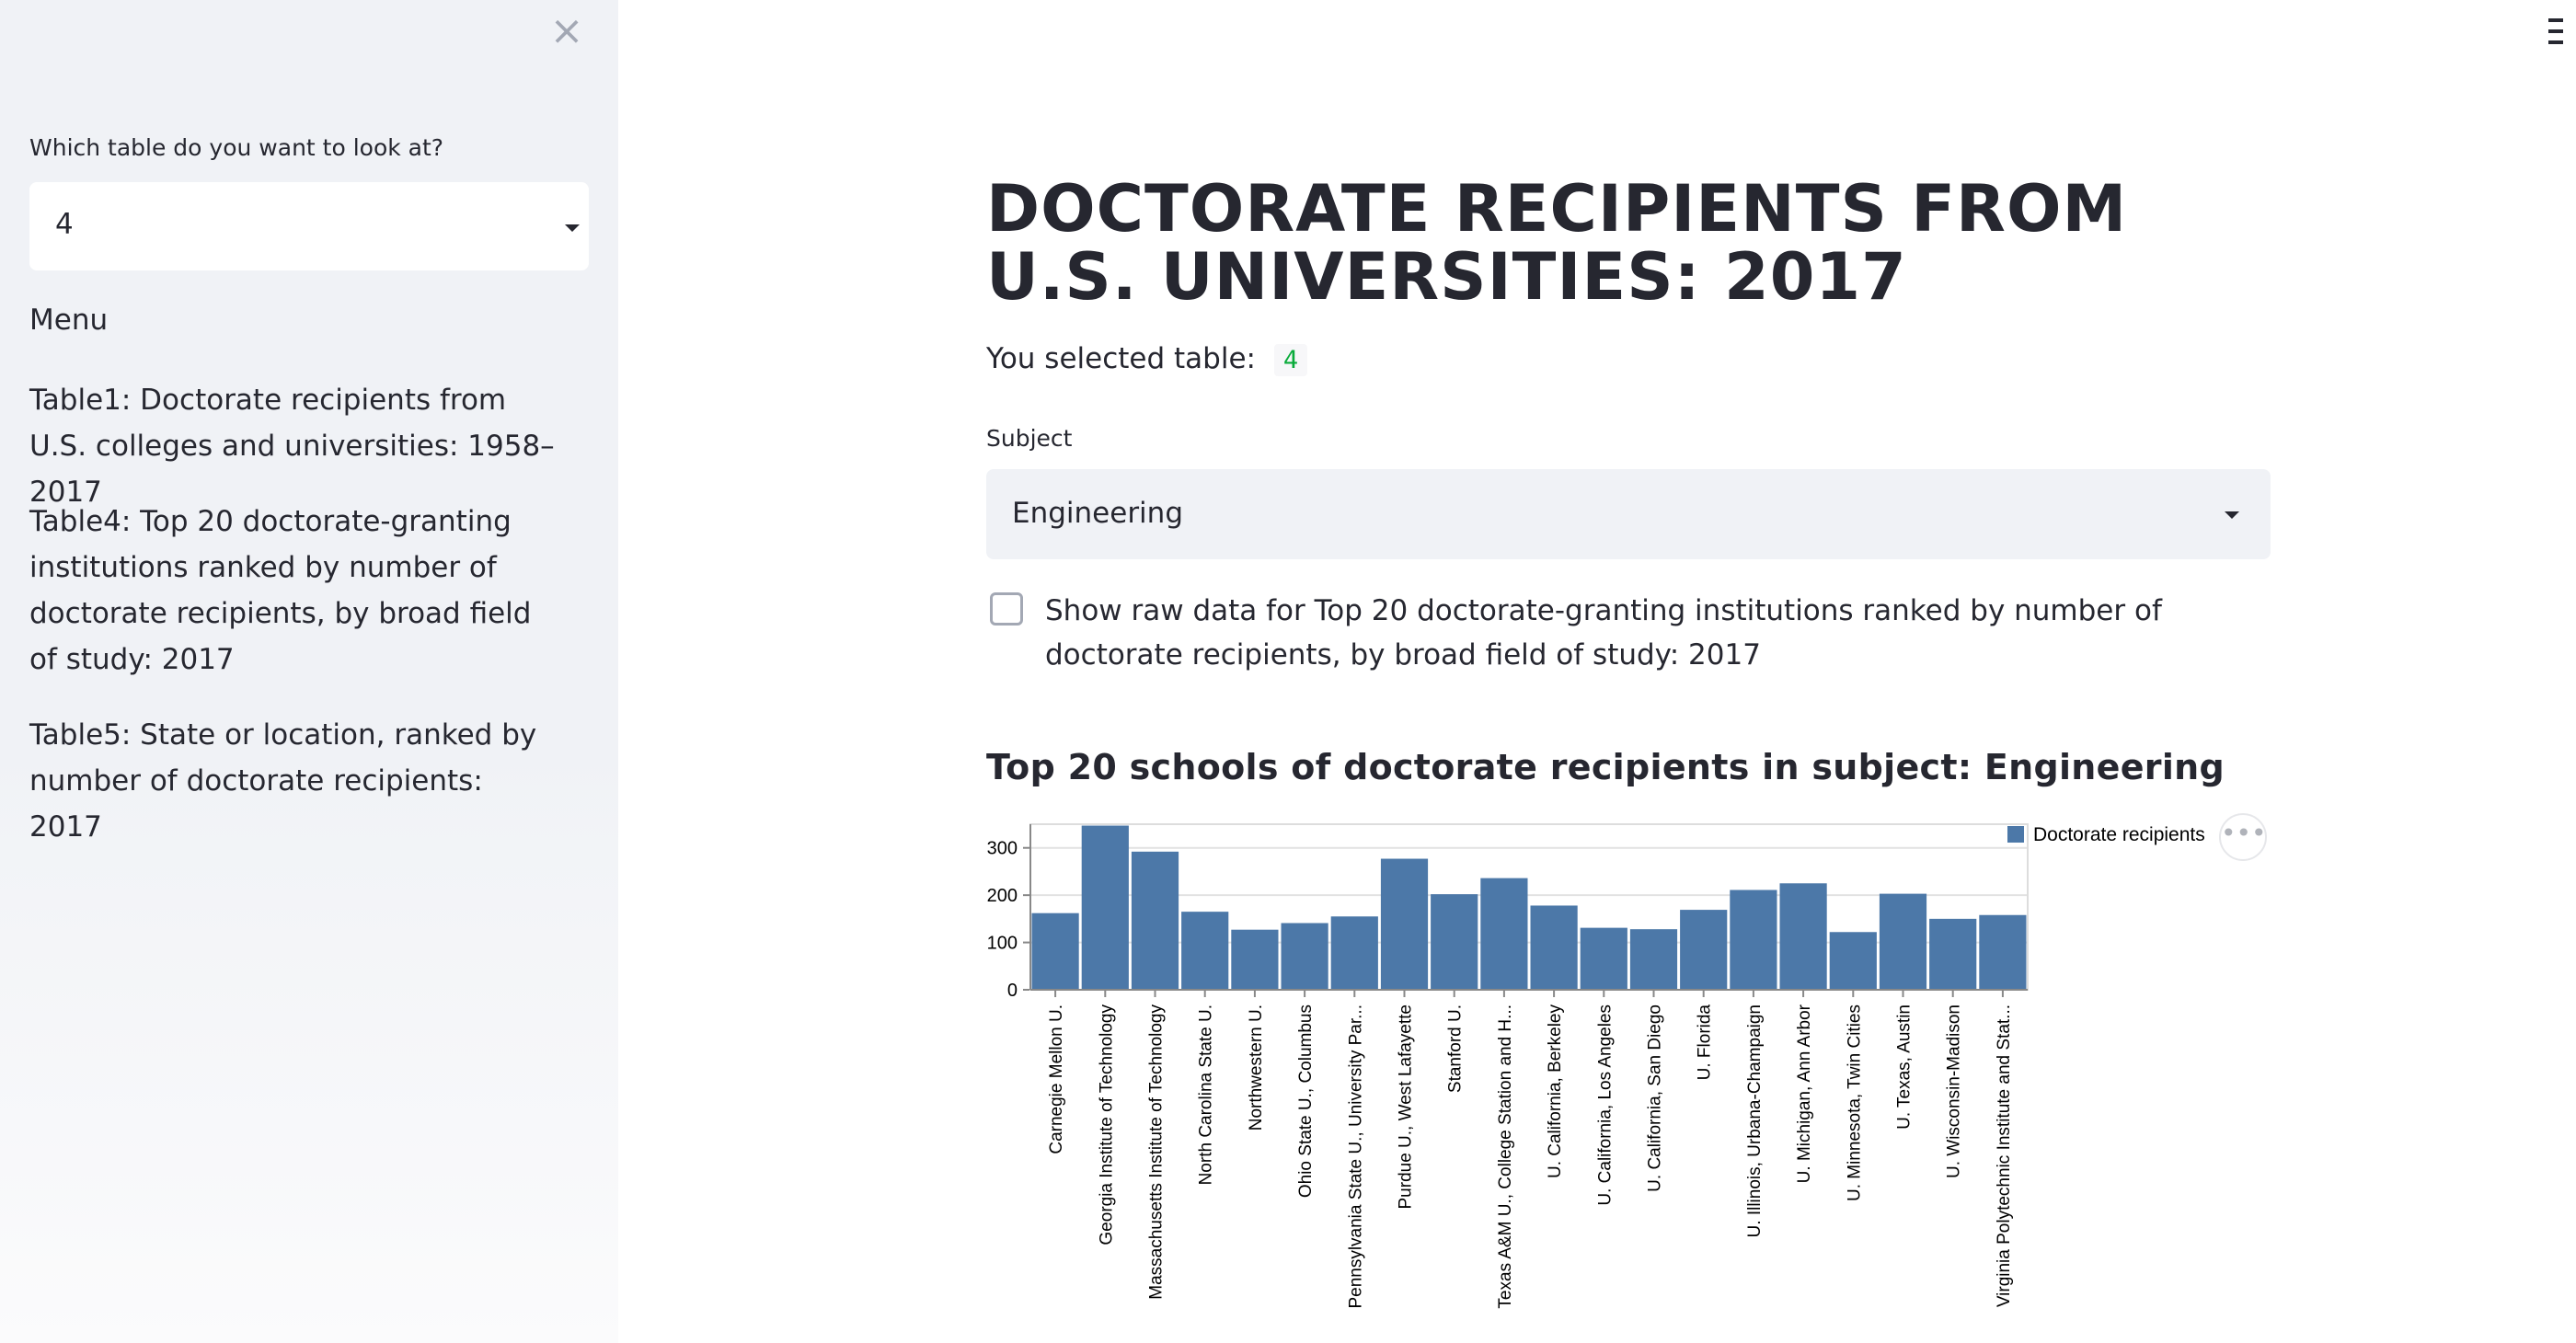 Image resolution: width=2576 pixels, height=1343 pixels. I want to click on x-tick-label: U. California, San Diego, so click(1655, 1098).